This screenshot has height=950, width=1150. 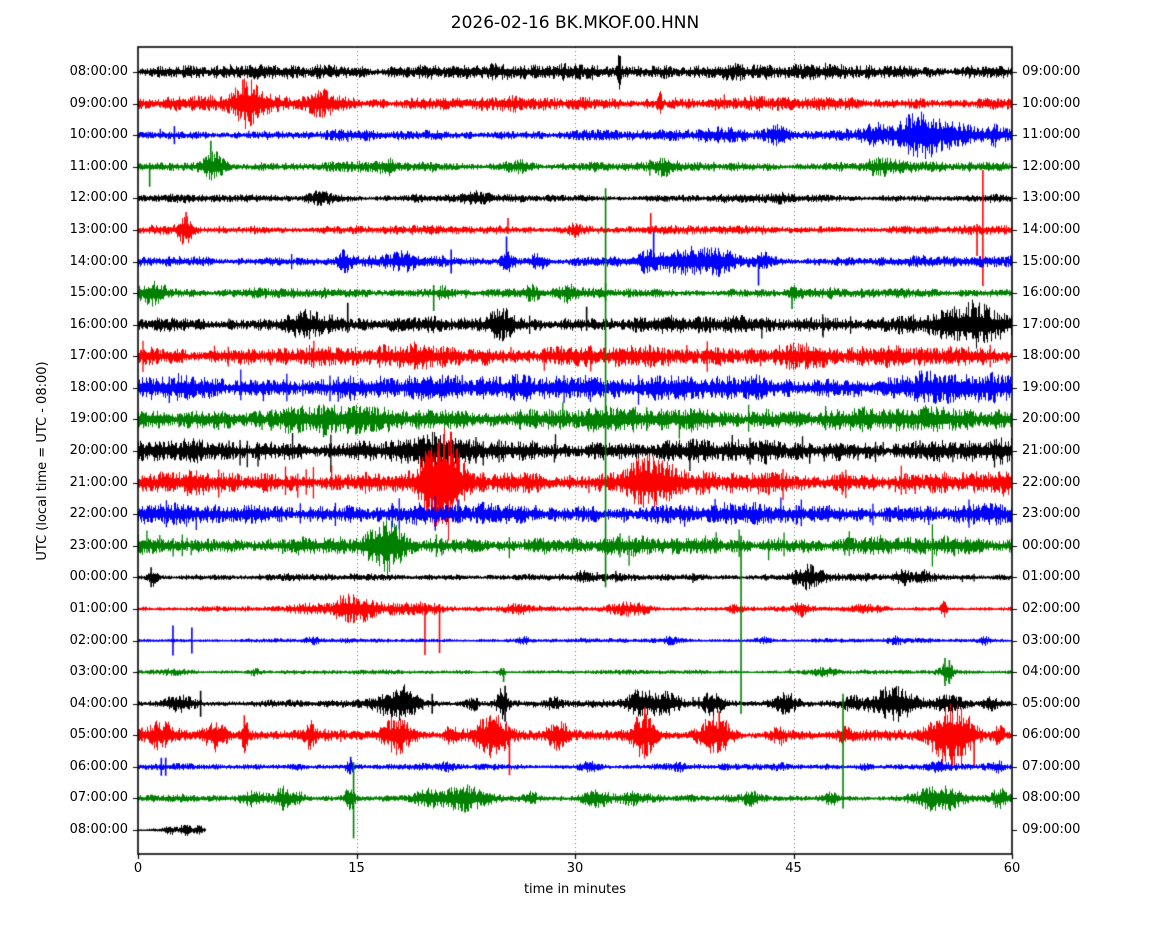 I want to click on left-time-label: 15:00:00, so click(x=98, y=293).